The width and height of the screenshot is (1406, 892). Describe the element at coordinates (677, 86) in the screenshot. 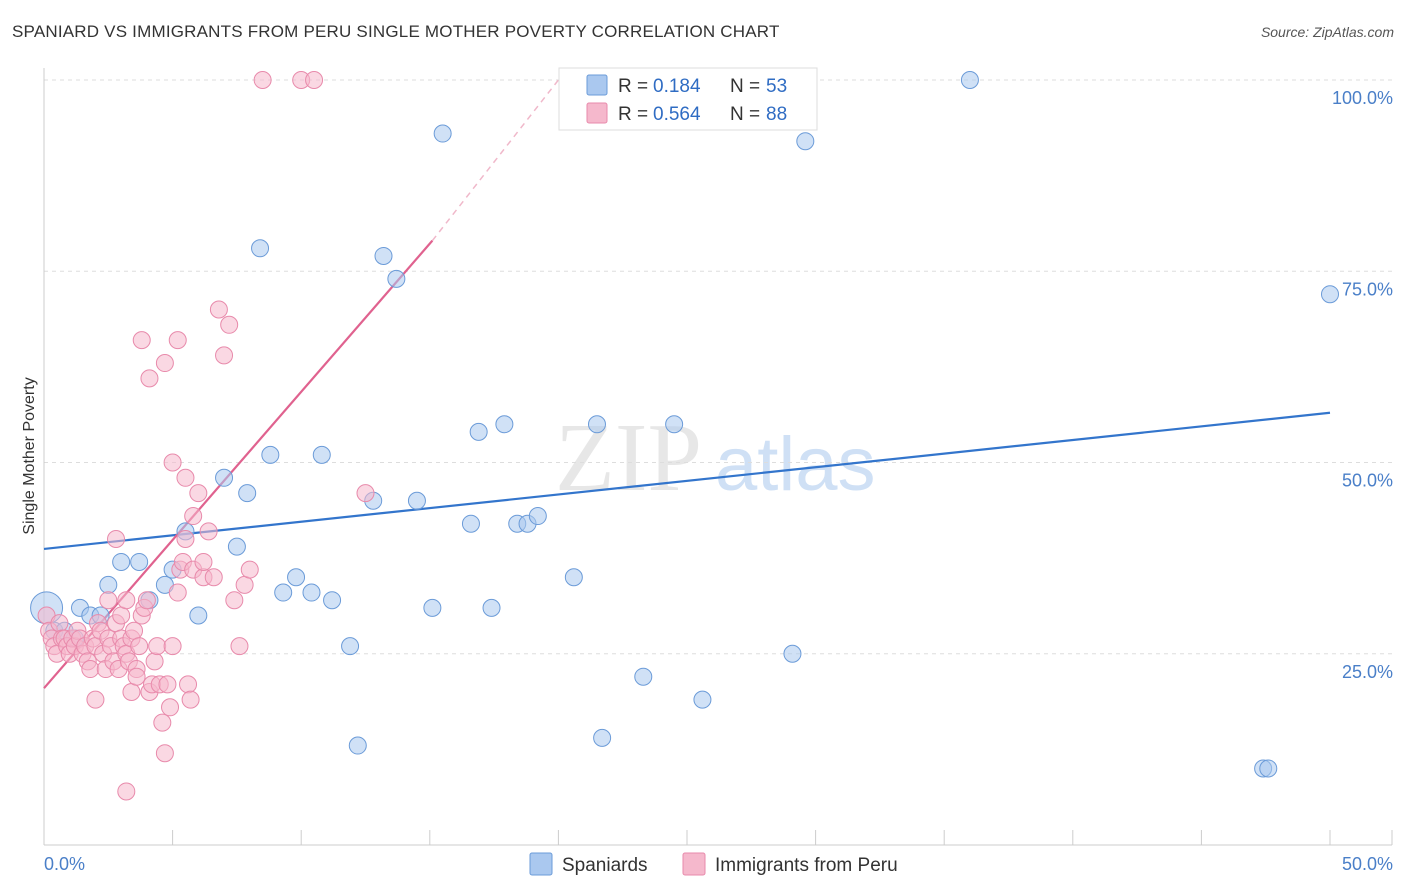

I see `legend-r-value-1: 0.184` at that location.